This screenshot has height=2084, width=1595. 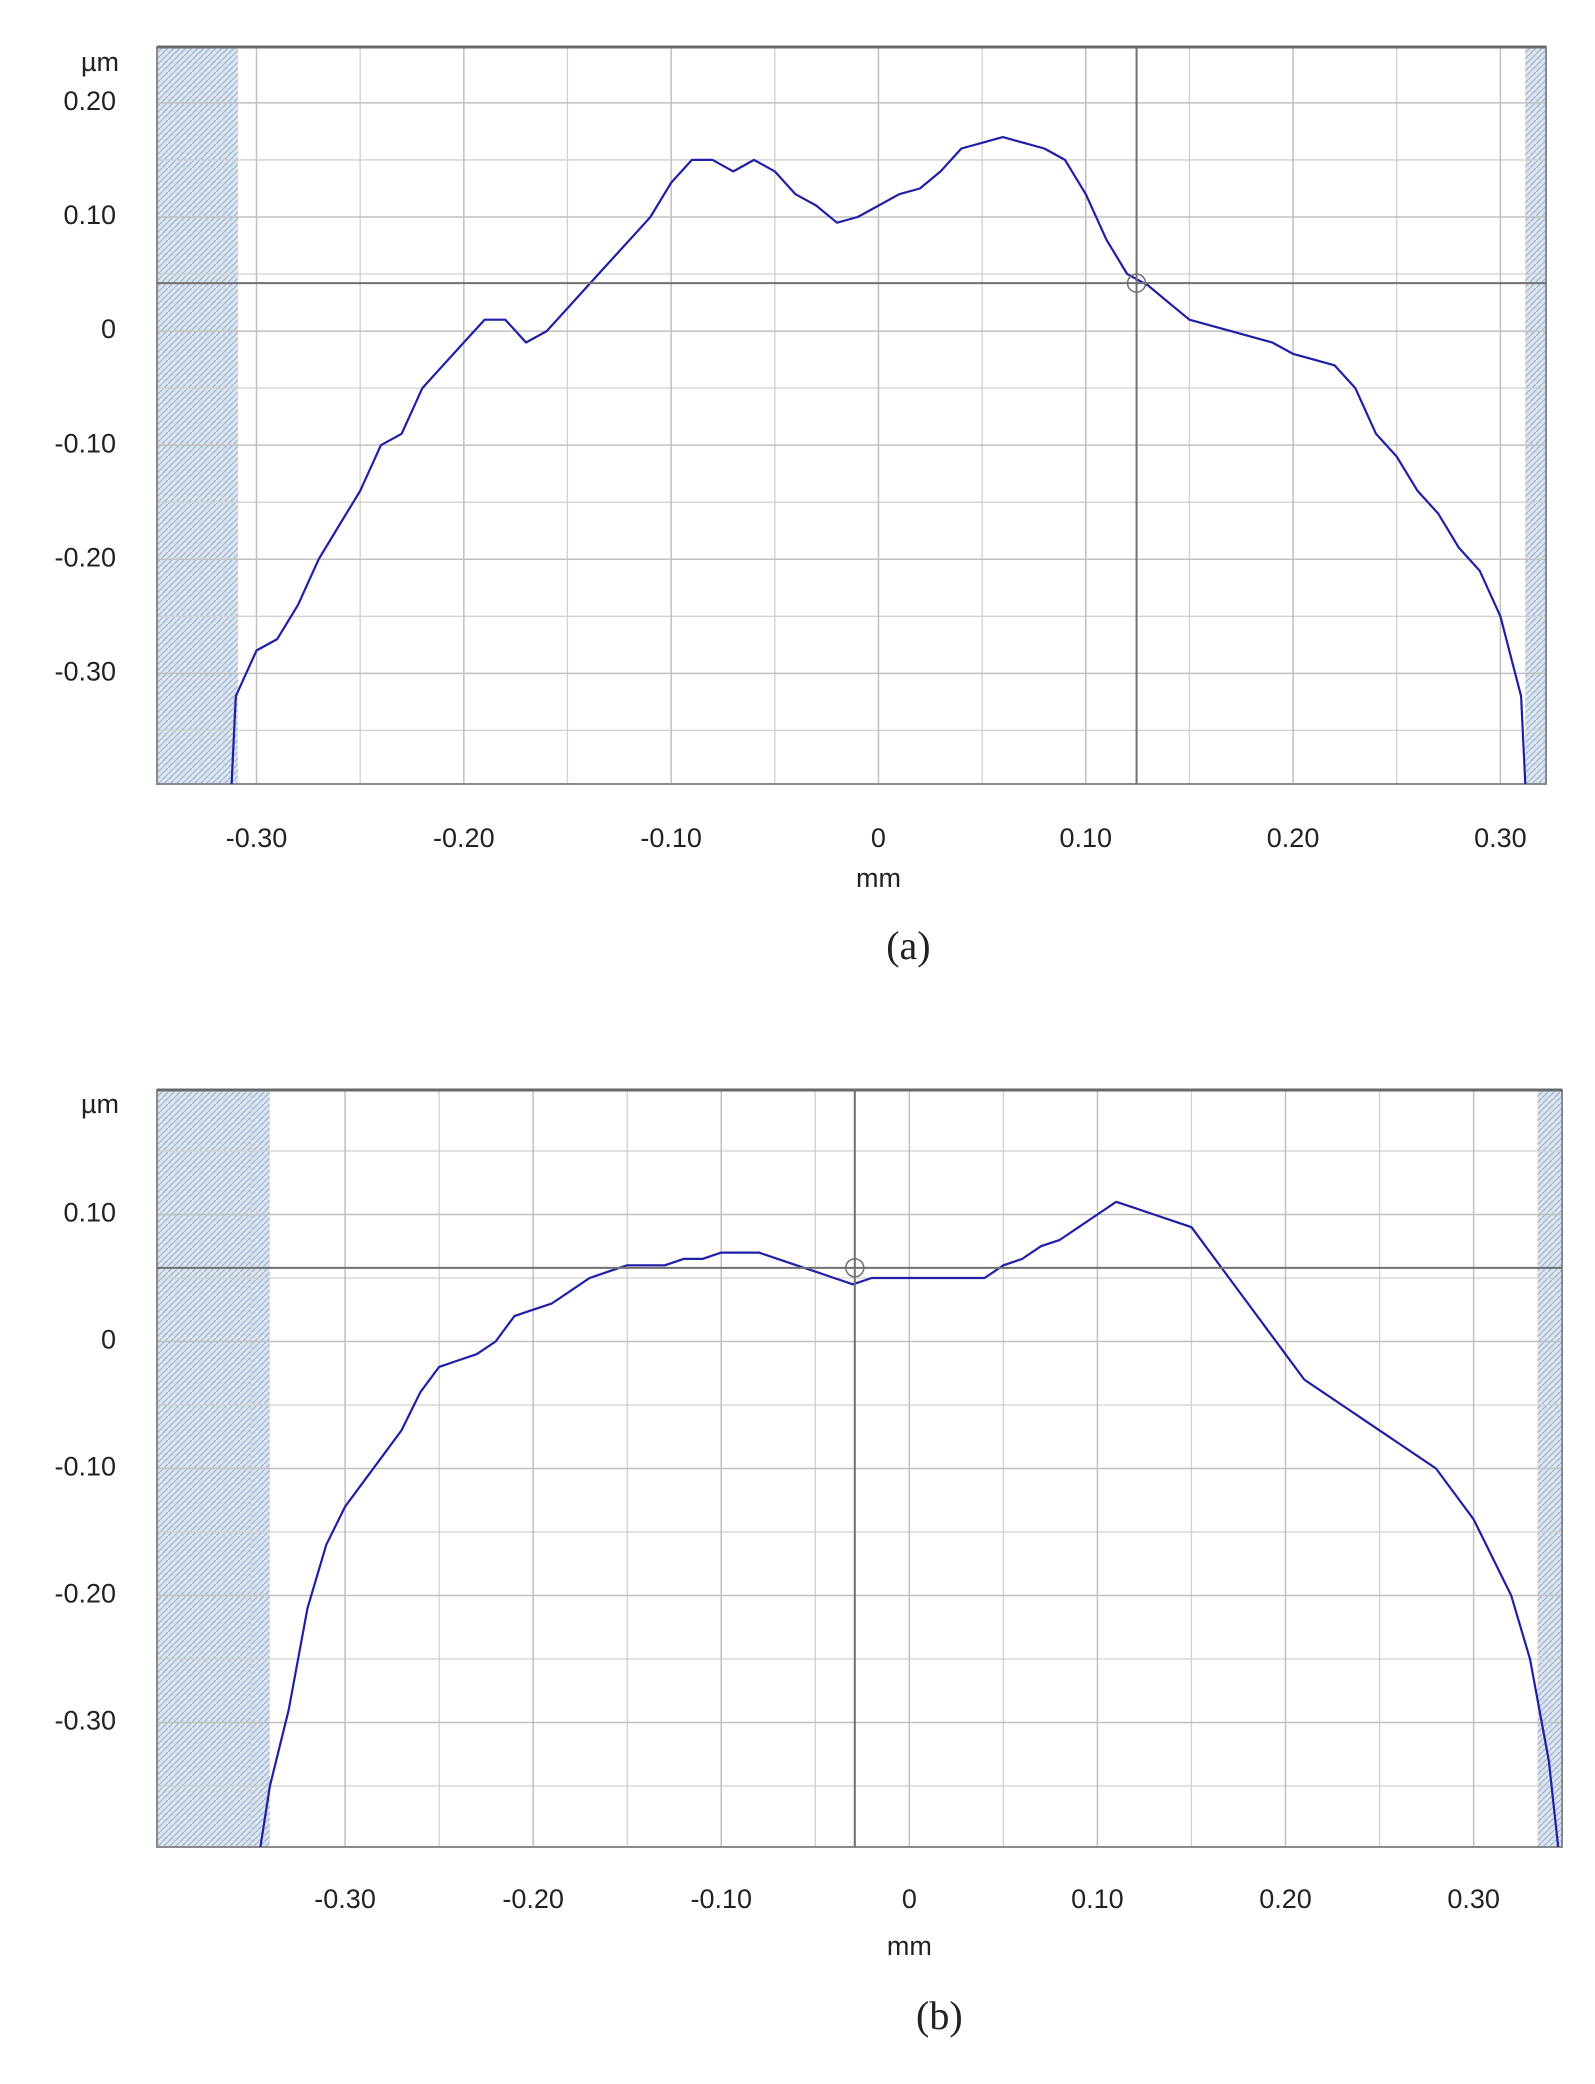 What do you see at coordinates (89, 101) in the screenshot?
I see `y-tick-label: 0.20` at bounding box center [89, 101].